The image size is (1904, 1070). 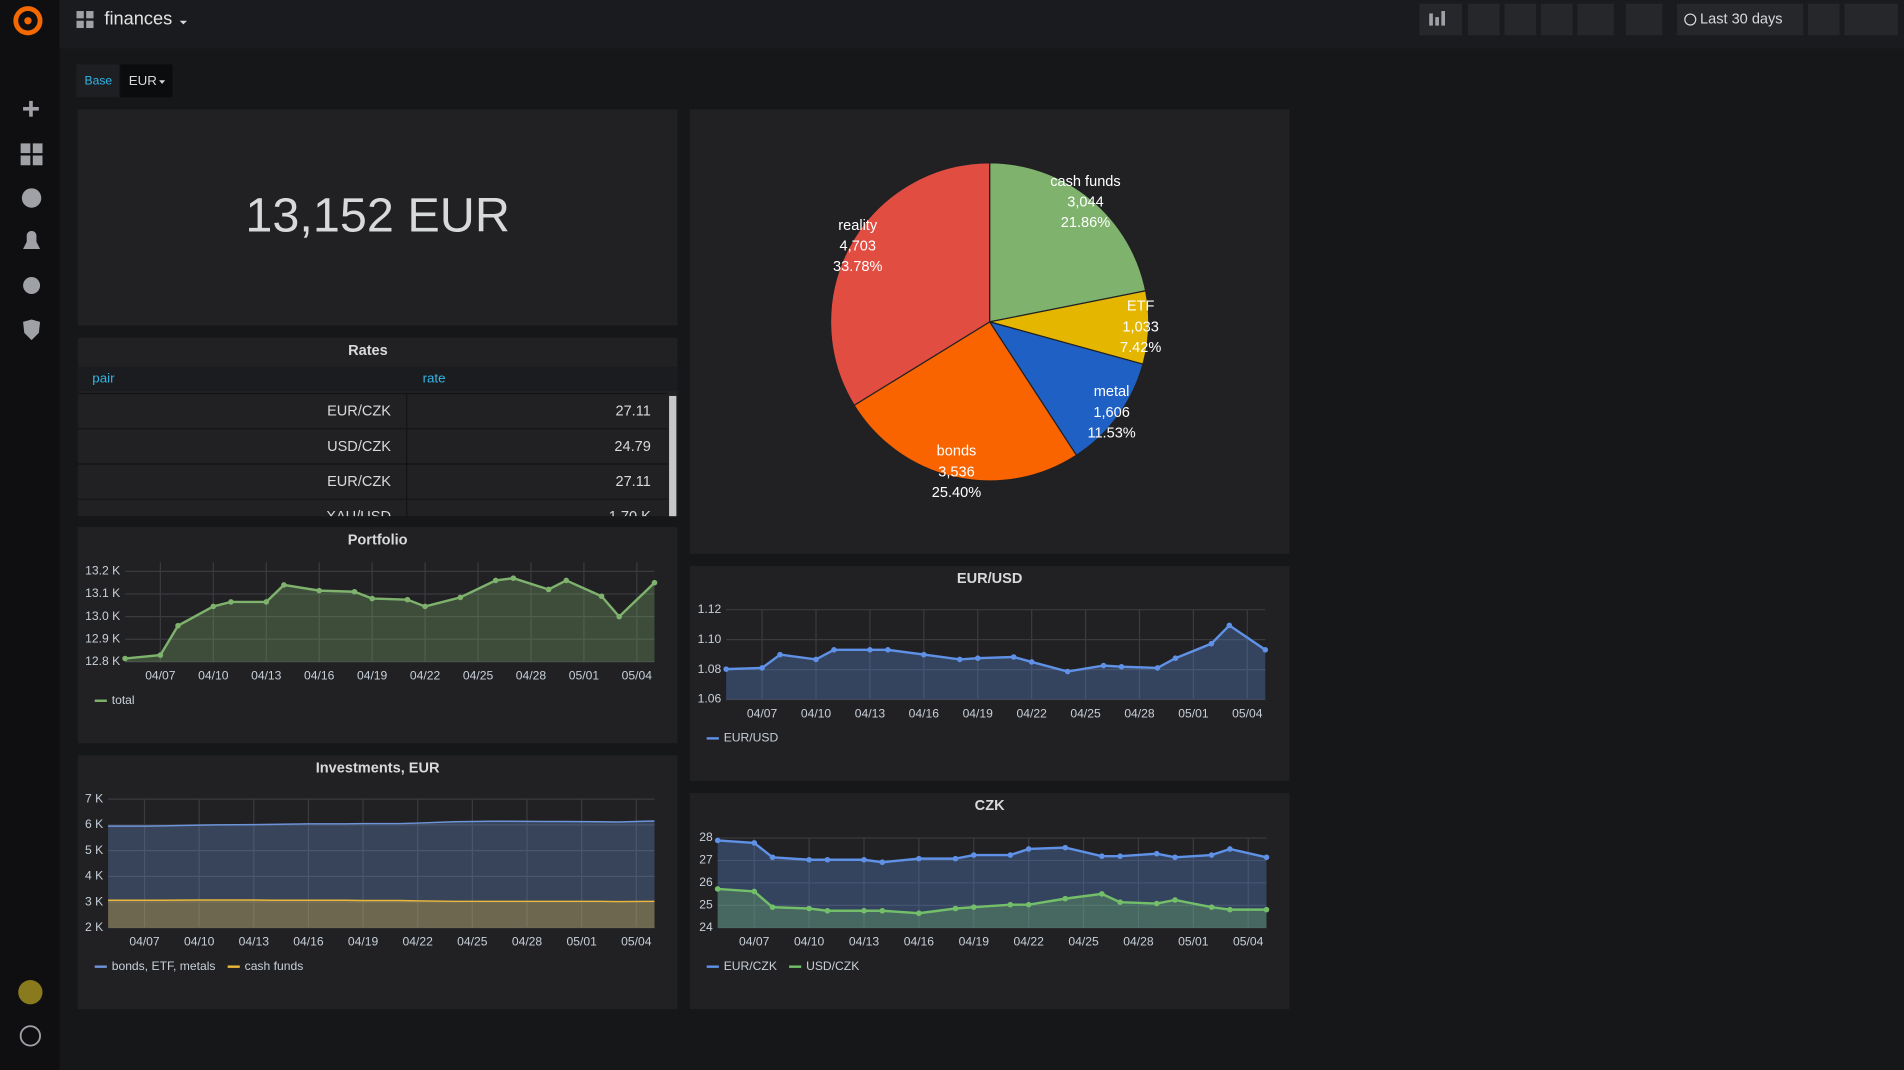 What do you see at coordinates (858, 226) in the screenshot?
I see `slice-label: reality` at bounding box center [858, 226].